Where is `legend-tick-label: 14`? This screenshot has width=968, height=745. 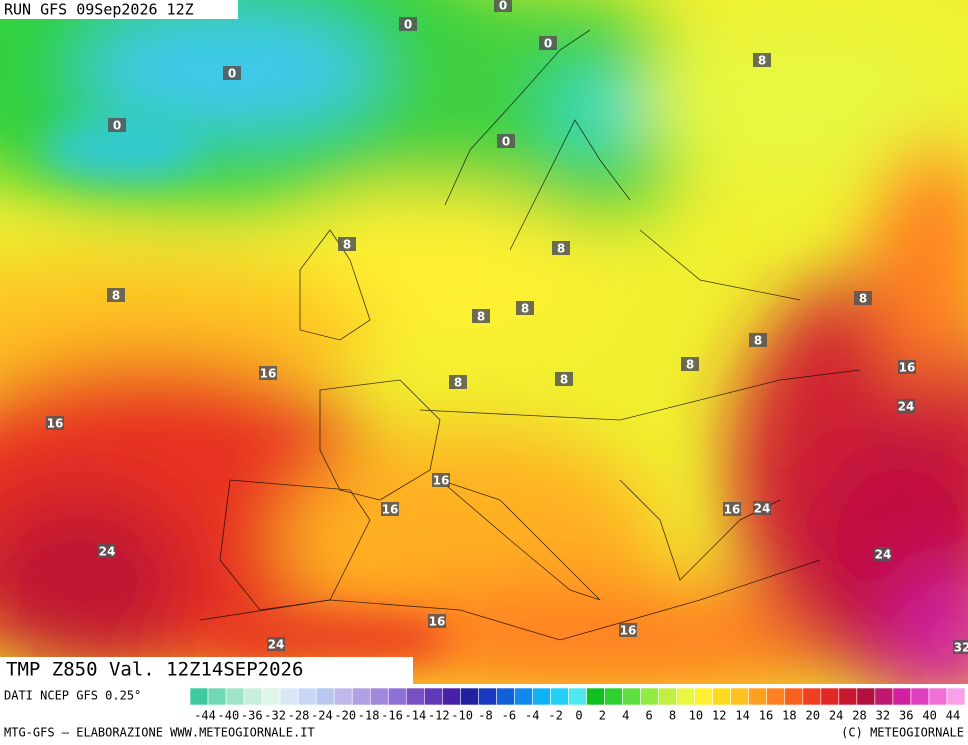
legend-tick-label: 14 is located at coordinates (742, 716).